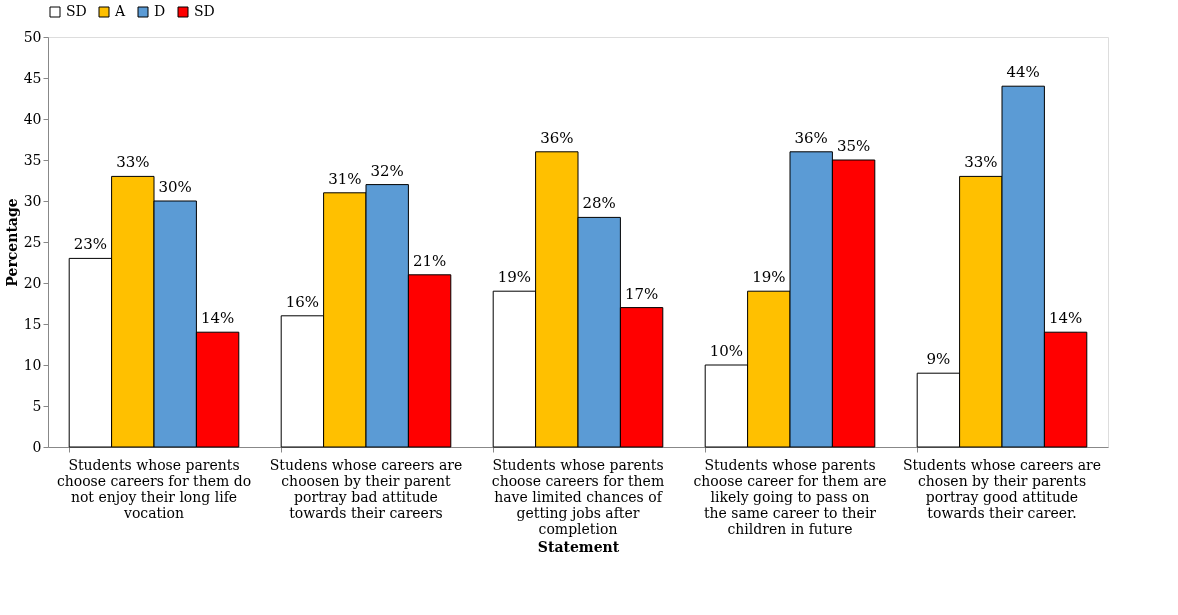 The image size is (1178, 615). I want to click on x-tick-label: Studens whose careers are choosen by their parent portray bad attitude towards their careers, so click(366, 488).